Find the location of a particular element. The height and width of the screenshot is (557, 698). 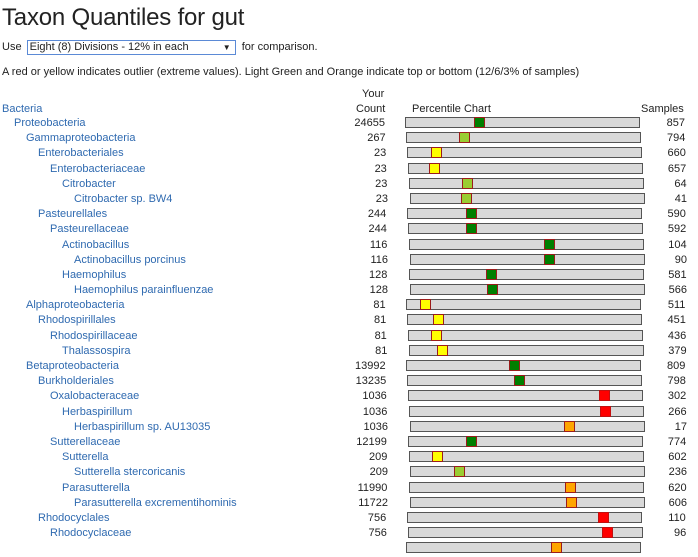

table-row: Actinobacillus porcinus 116 90 is located at coordinates (349, 261).